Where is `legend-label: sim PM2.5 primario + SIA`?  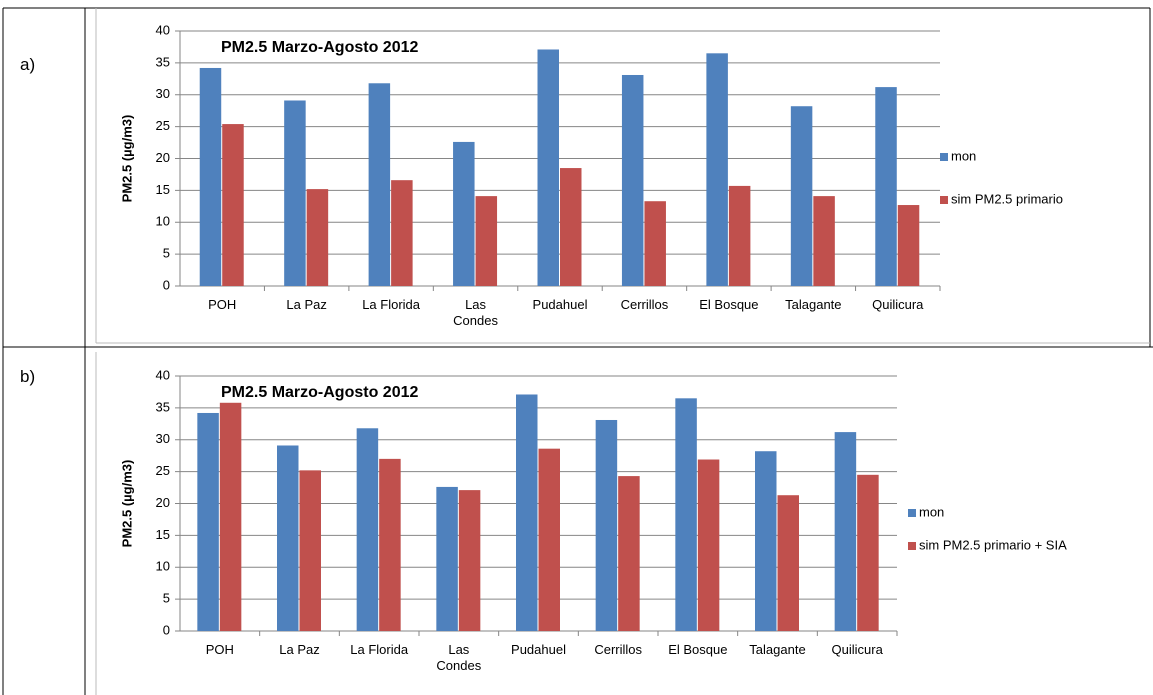
legend-label: sim PM2.5 primario + SIA is located at coordinates (993, 544).